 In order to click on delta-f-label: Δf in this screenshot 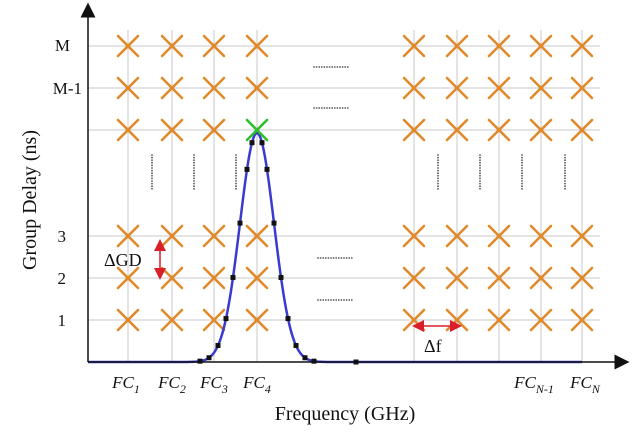, I will do `click(433, 346)`.